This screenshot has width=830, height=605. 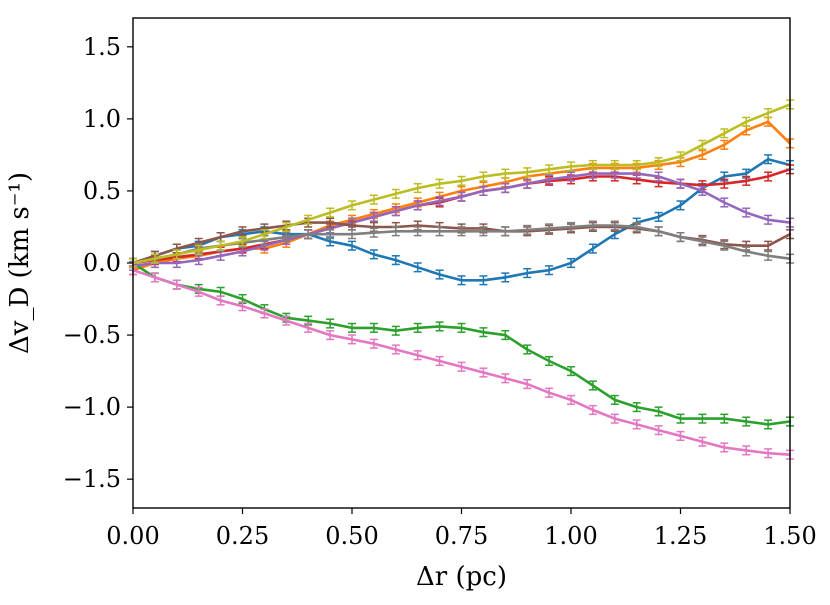 I want to click on x-axis: 0.00 0.25 0.50 0.75 1.00 1.25 1.50, so click(x=461, y=529).